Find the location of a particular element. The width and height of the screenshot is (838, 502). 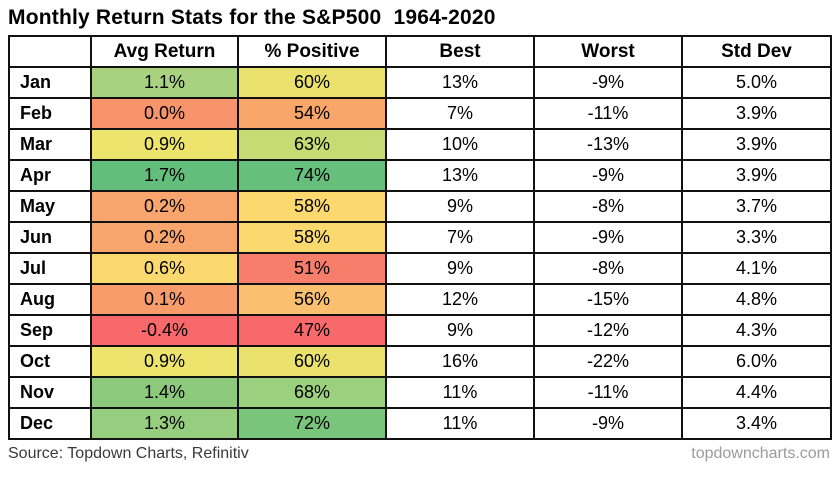

std-dev-cell: 3.4% is located at coordinates (756, 423).